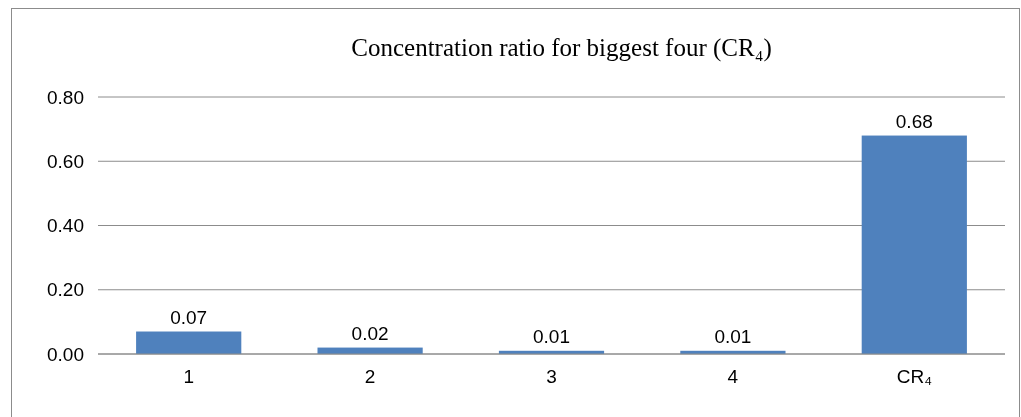 The image size is (1021, 417). What do you see at coordinates (733, 377) in the screenshot?
I see `x-tick-label: 4` at bounding box center [733, 377].